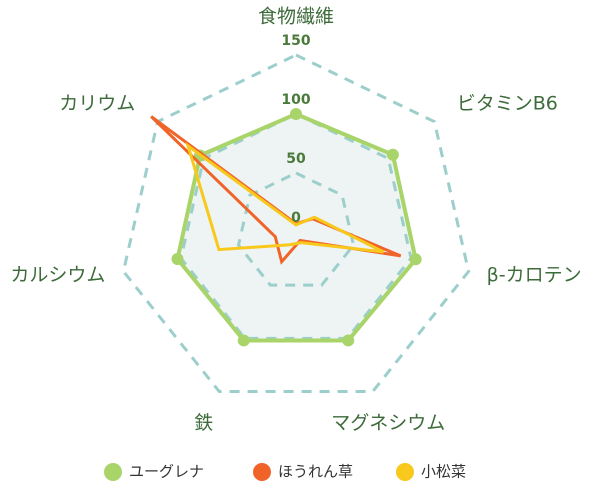  Describe the element at coordinates (296, 218) in the screenshot. I see `tick-label: 0` at that location.